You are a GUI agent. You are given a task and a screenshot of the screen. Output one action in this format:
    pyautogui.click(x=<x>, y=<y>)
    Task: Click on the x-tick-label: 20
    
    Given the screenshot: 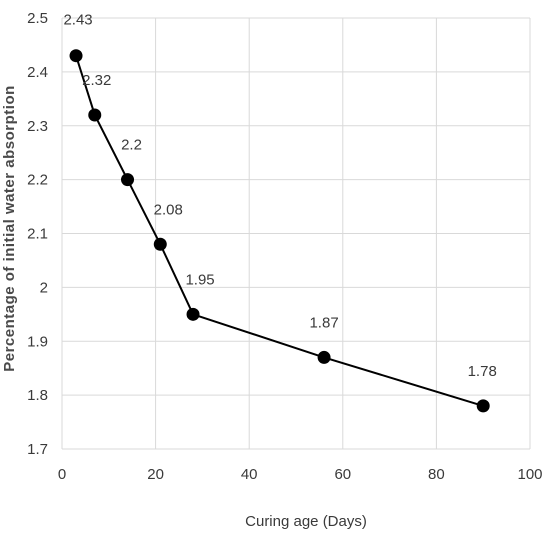 What is the action you would take?
    pyautogui.click(x=155, y=474)
    